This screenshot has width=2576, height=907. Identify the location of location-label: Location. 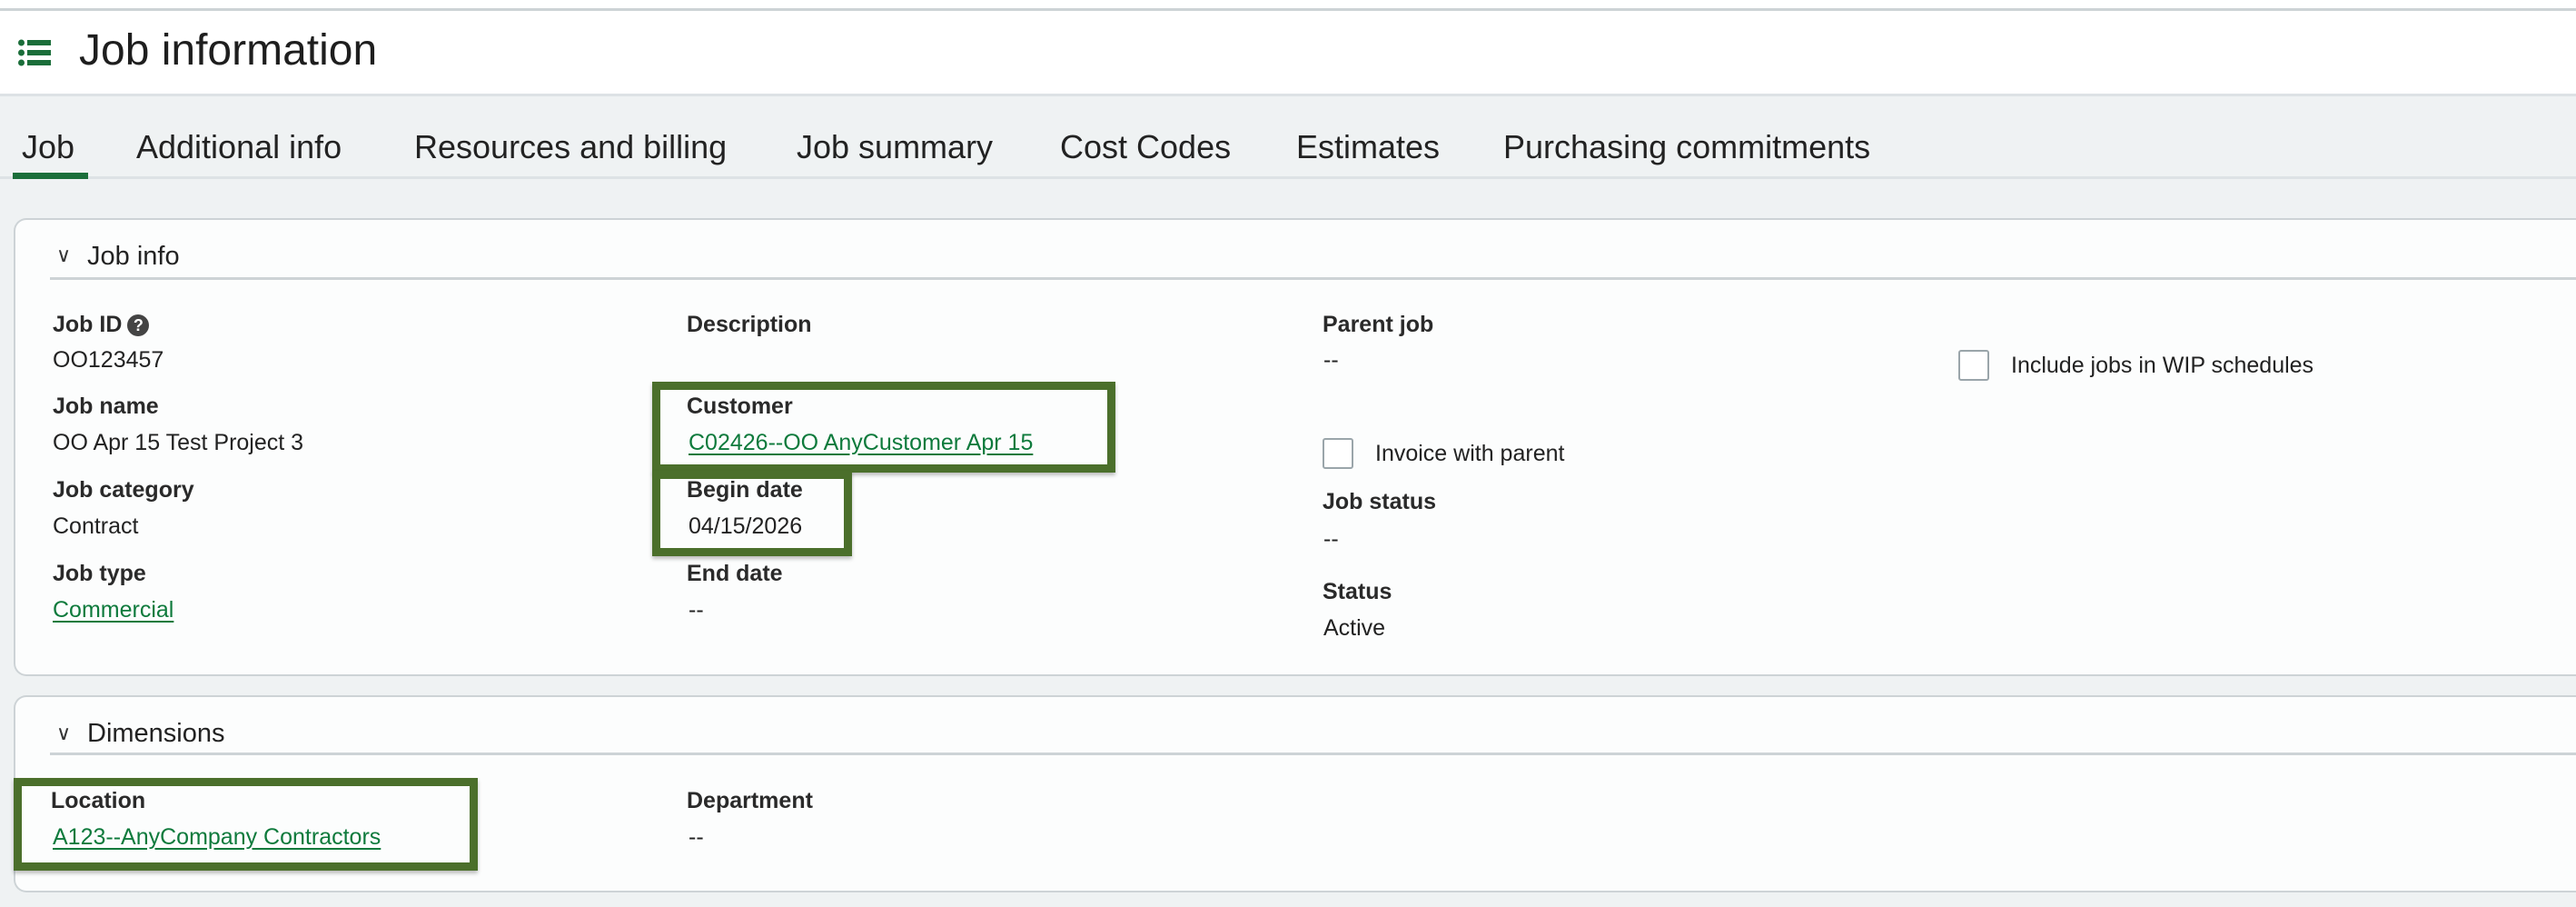
(98, 800).